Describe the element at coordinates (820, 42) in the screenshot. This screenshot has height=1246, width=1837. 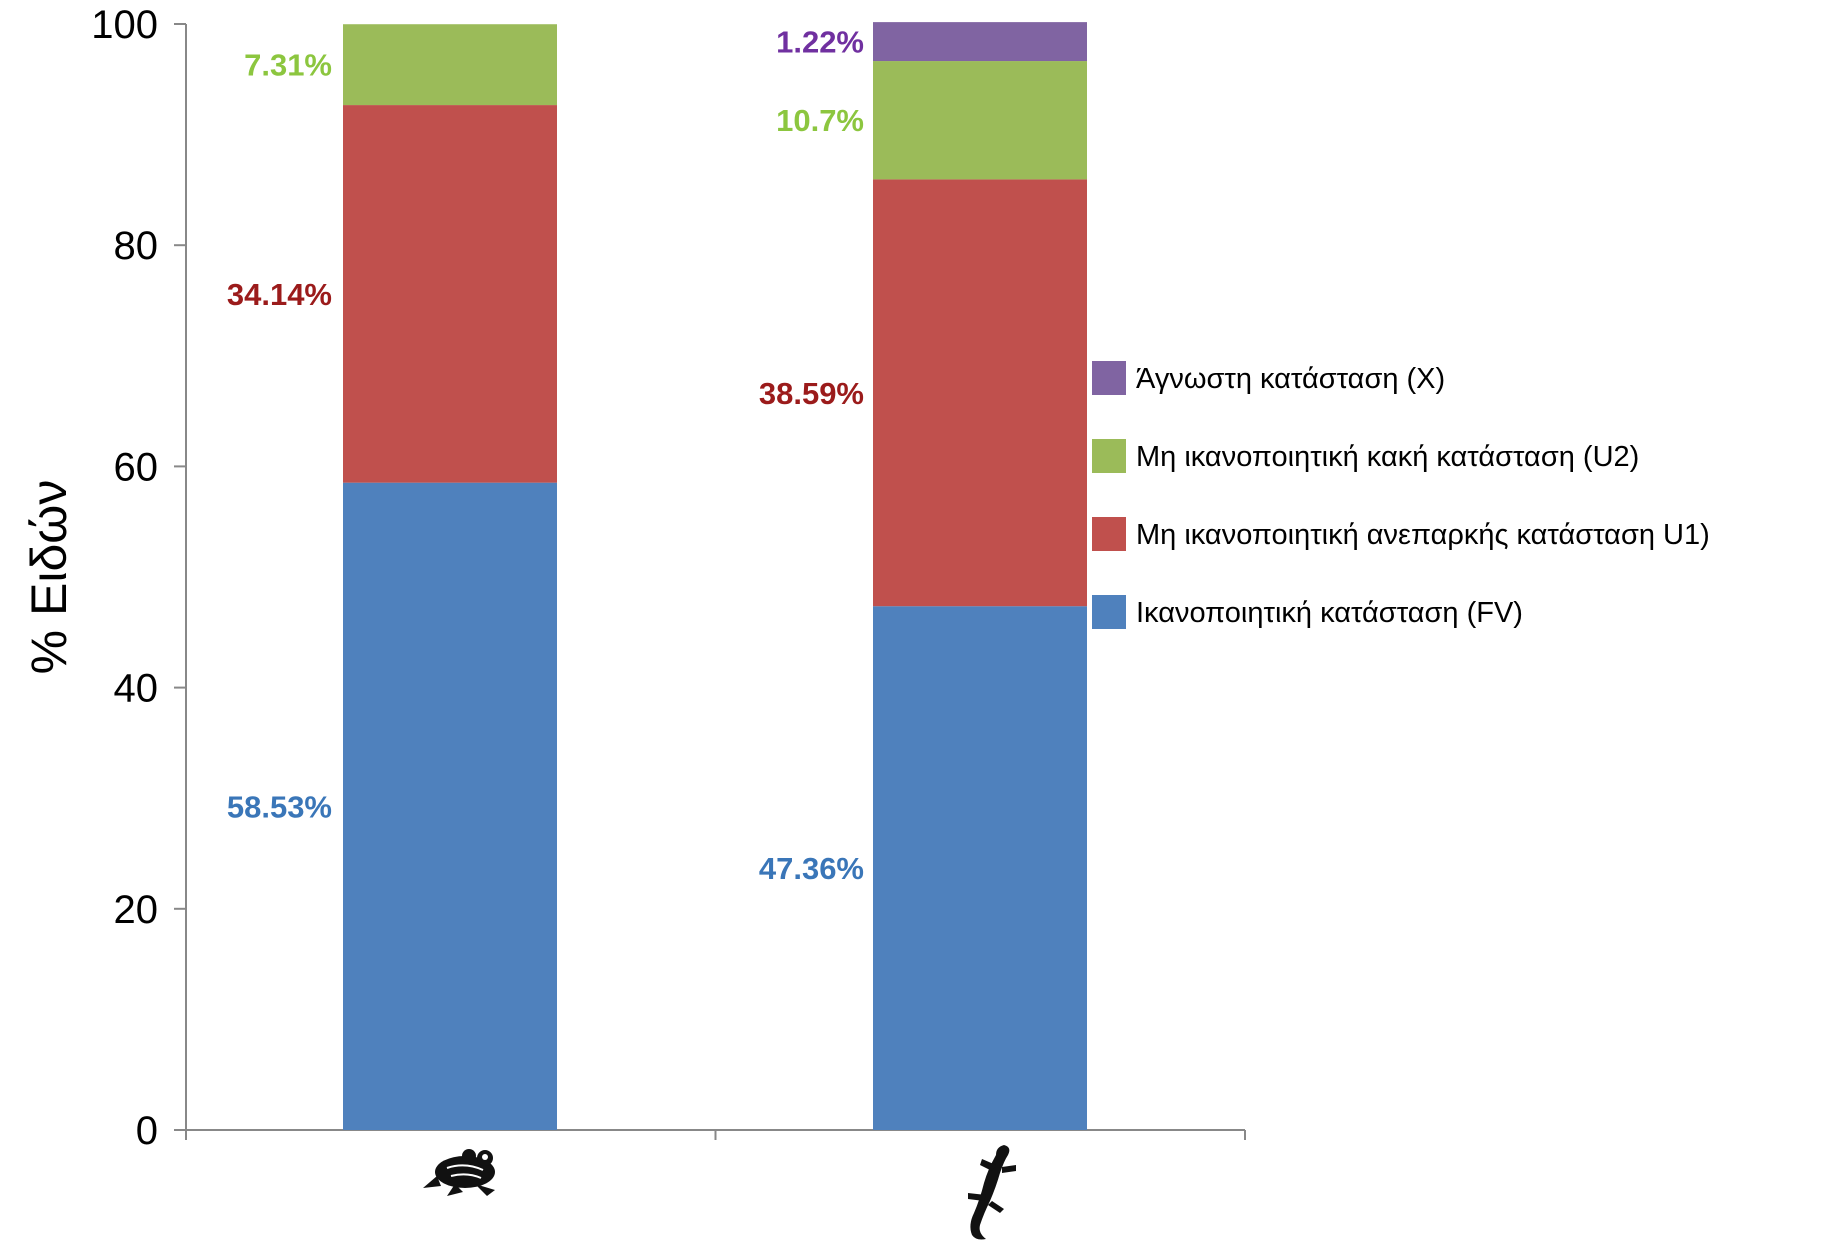
I see `data-label: 1.22%` at that location.